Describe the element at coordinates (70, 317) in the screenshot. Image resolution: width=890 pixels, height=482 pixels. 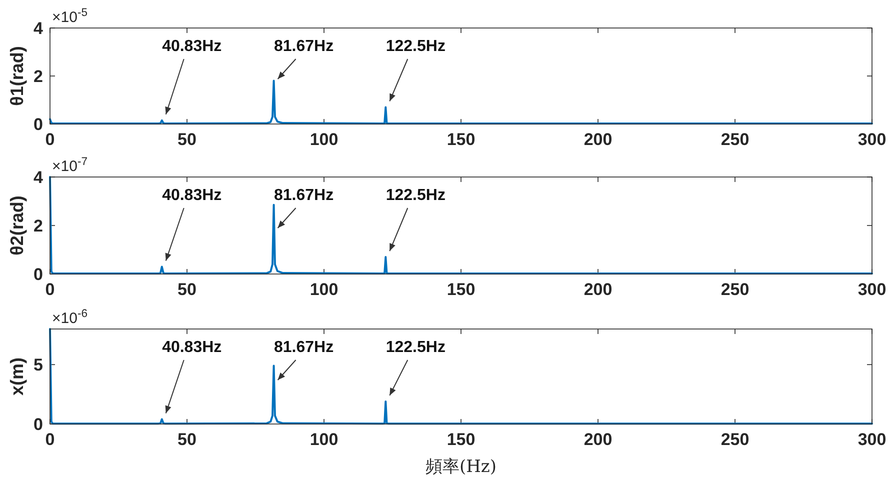
I see `text: ×10$^{-6}$` at that location.